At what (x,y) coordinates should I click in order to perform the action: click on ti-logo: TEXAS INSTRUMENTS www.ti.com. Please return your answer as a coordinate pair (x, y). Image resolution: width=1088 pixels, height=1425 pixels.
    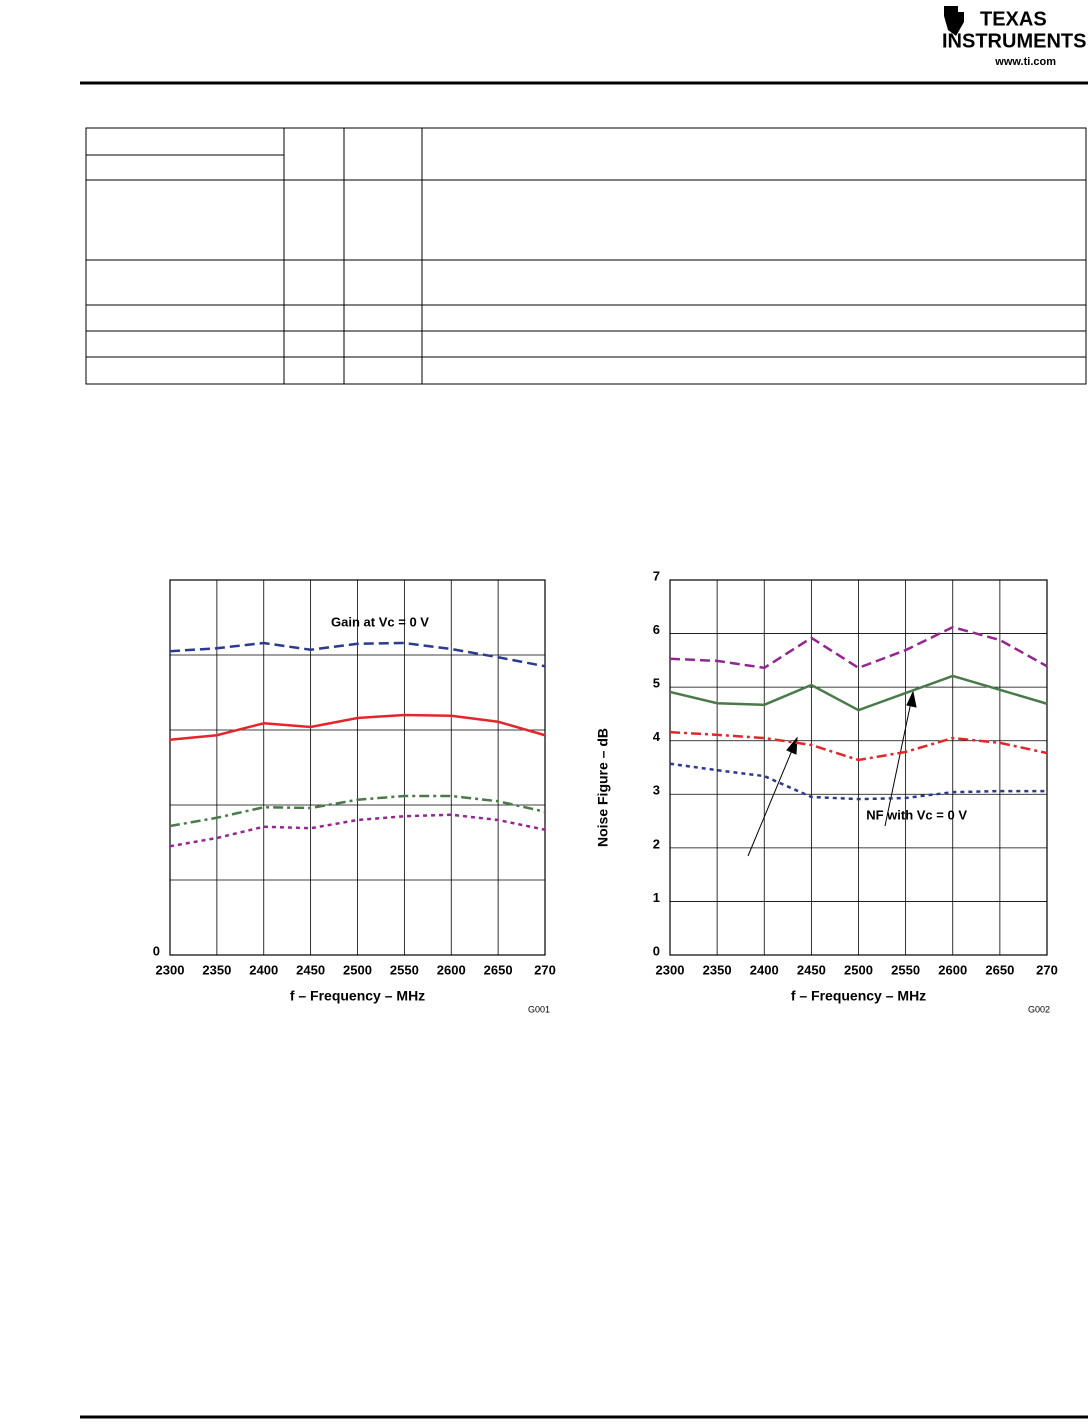
    Looking at the image, I should click on (1014, 37).